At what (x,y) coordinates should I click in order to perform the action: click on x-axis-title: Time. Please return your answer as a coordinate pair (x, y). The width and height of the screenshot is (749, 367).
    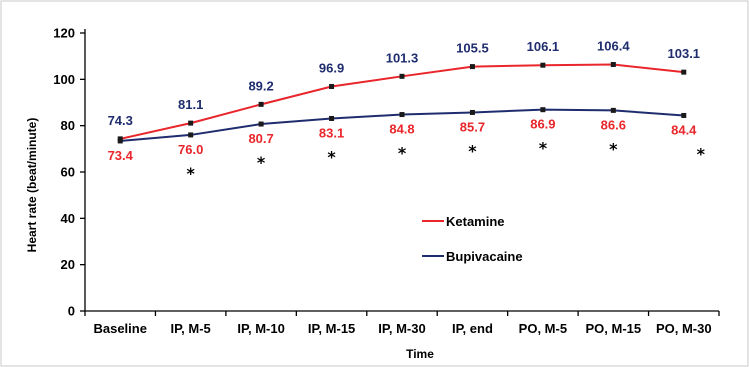
    Looking at the image, I should click on (420, 354).